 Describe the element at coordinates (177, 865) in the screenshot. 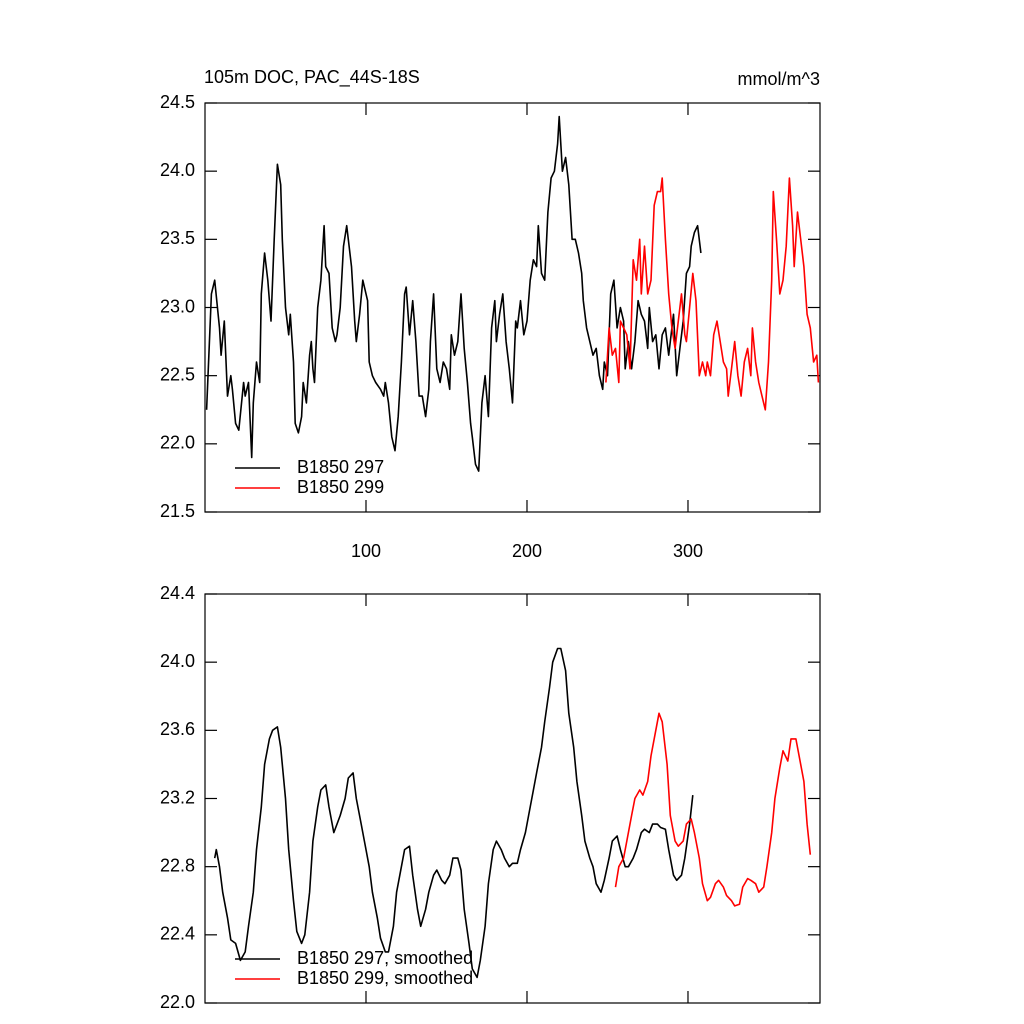

I see `y-tick-label: 22.8` at that location.